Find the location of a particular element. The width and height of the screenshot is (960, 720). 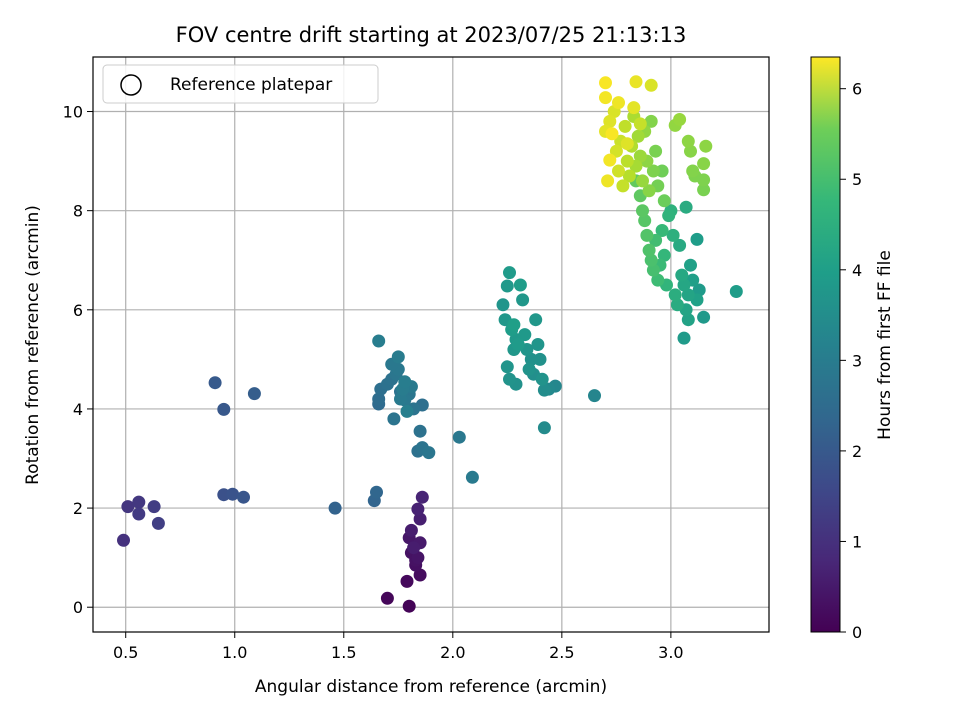

legend: Reference platepar is located at coordinates (240, 84).